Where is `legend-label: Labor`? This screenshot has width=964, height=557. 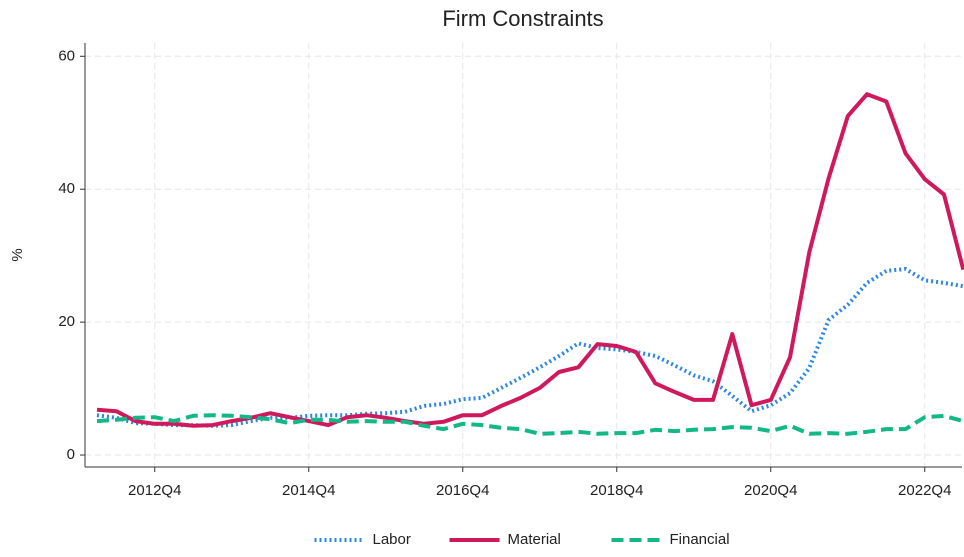 legend-label: Labor is located at coordinates (392, 539).